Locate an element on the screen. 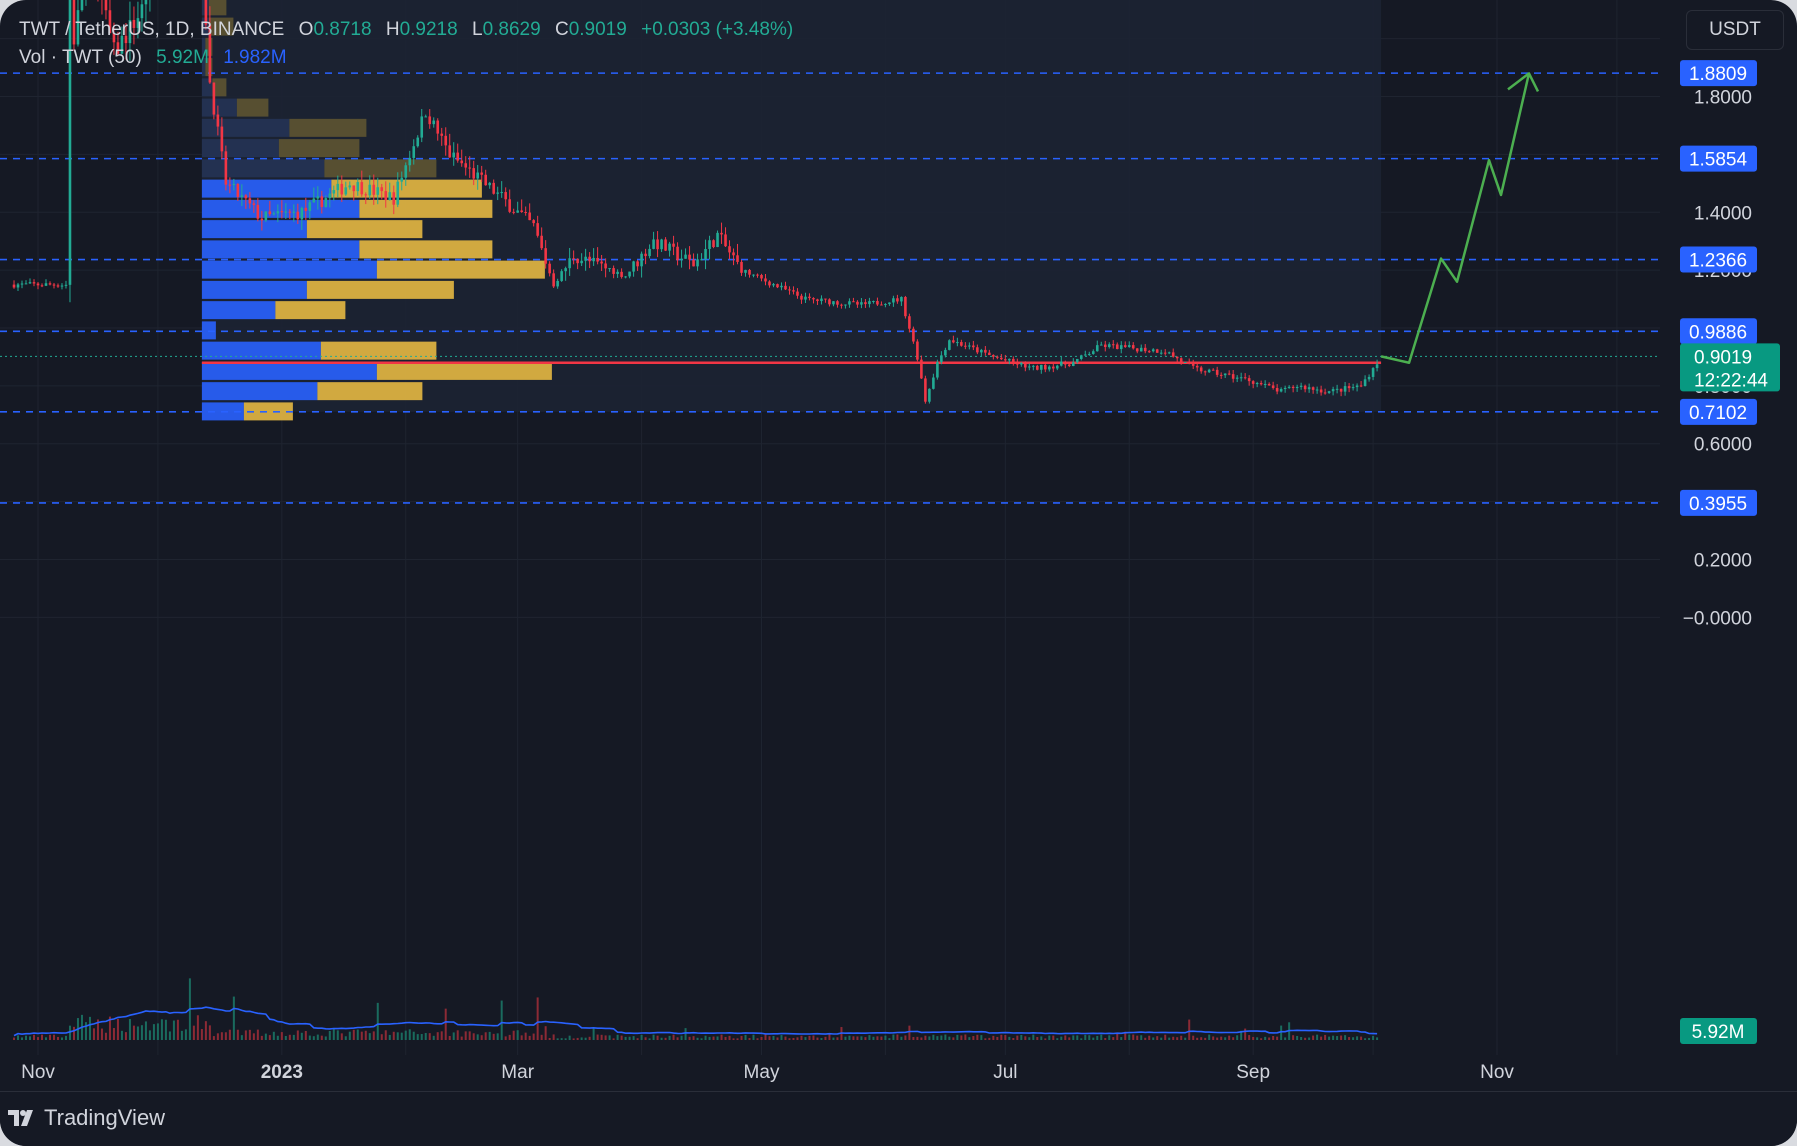  volume-label: Vol · TWT (50) is located at coordinates (80, 57).